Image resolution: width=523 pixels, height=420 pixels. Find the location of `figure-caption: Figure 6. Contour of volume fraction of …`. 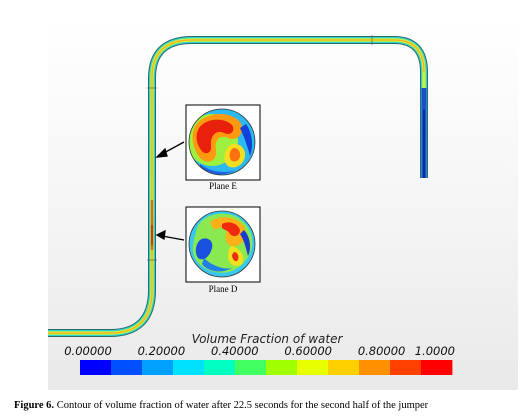

figure-caption: Figure 6. Contour of volume fraction of … is located at coordinates (264, 405).